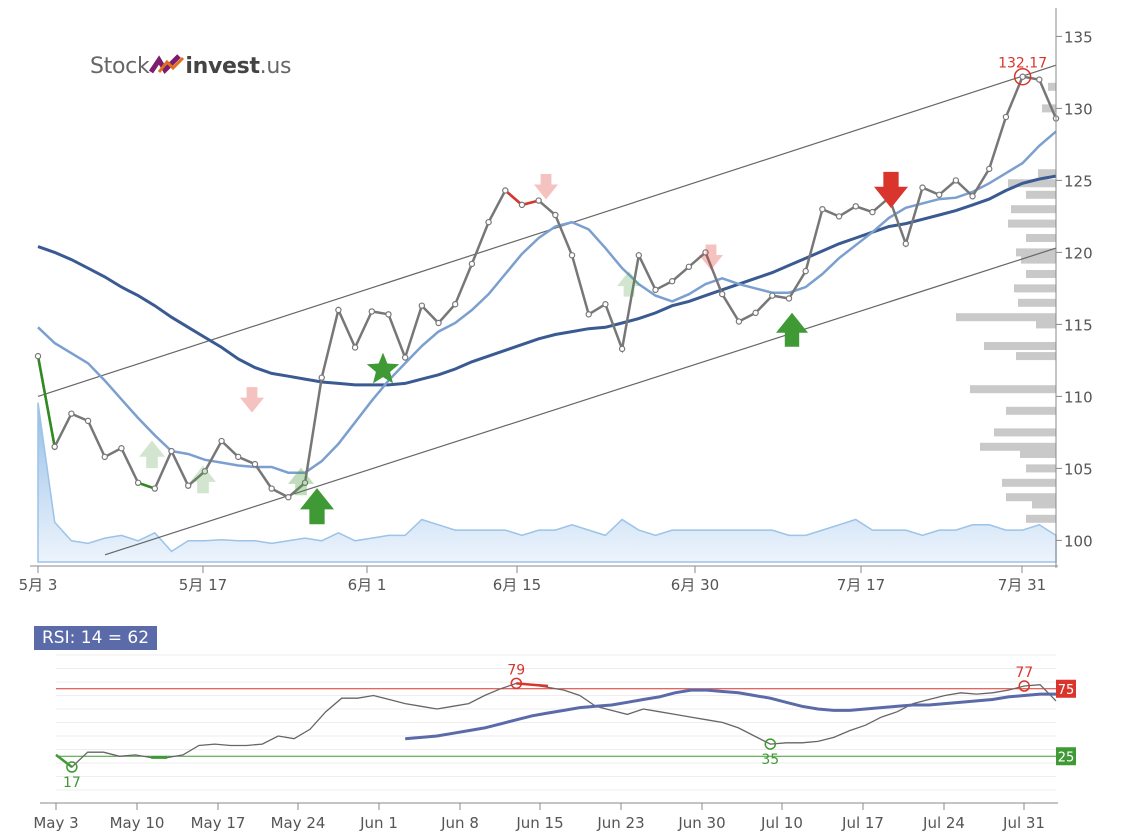 The width and height of the screenshot is (1129, 837). What do you see at coordinates (298, 823) in the screenshot?
I see `rsi-x-tick-label: May 24` at bounding box center [298, 823].